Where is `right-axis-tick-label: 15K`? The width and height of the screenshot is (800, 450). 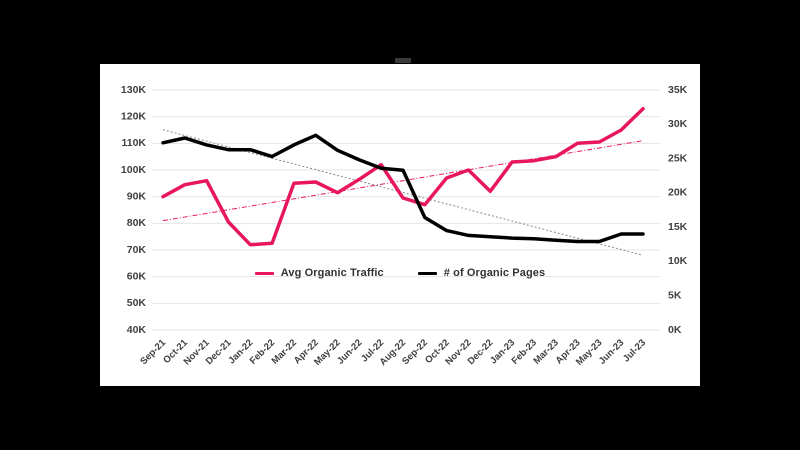
right-axis-tick-label: 15K is located at coordinates (678, 227).